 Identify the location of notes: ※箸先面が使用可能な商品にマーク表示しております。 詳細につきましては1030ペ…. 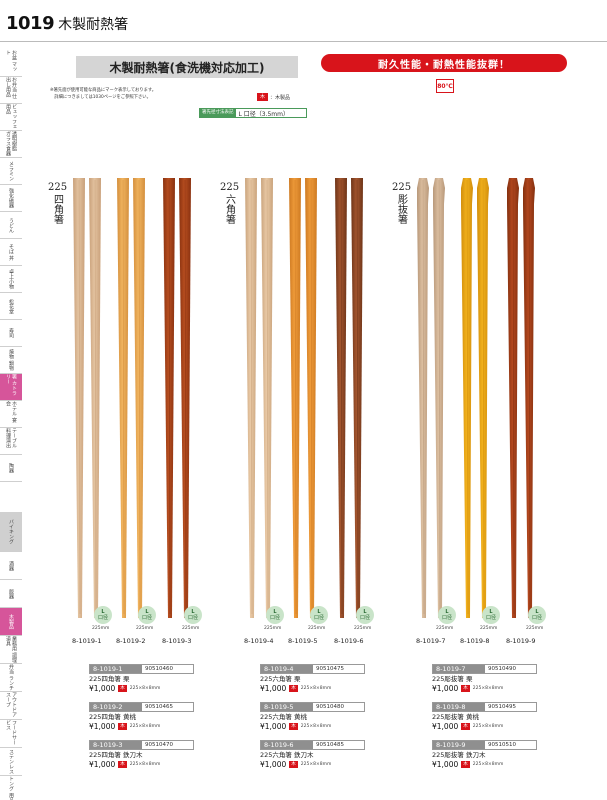
(160, 94).